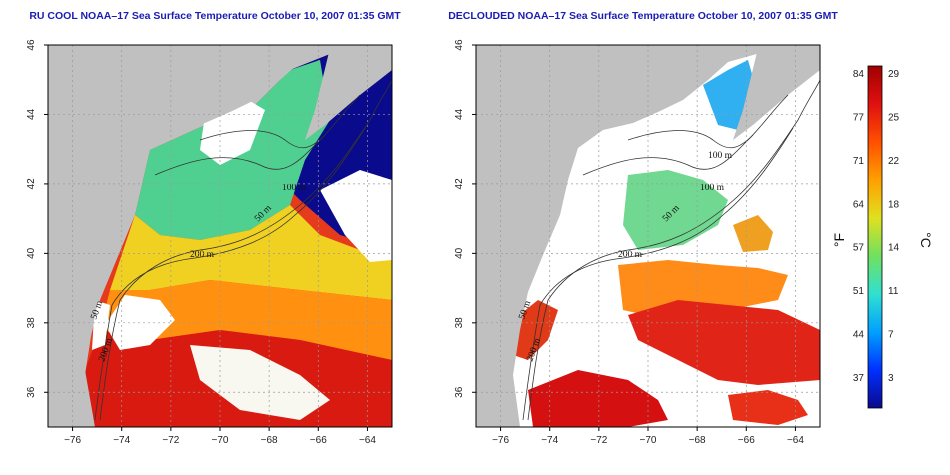  Describe the element at coordinates (875, 237) in the screenshot. I see `colorbar-gradient` at that location.